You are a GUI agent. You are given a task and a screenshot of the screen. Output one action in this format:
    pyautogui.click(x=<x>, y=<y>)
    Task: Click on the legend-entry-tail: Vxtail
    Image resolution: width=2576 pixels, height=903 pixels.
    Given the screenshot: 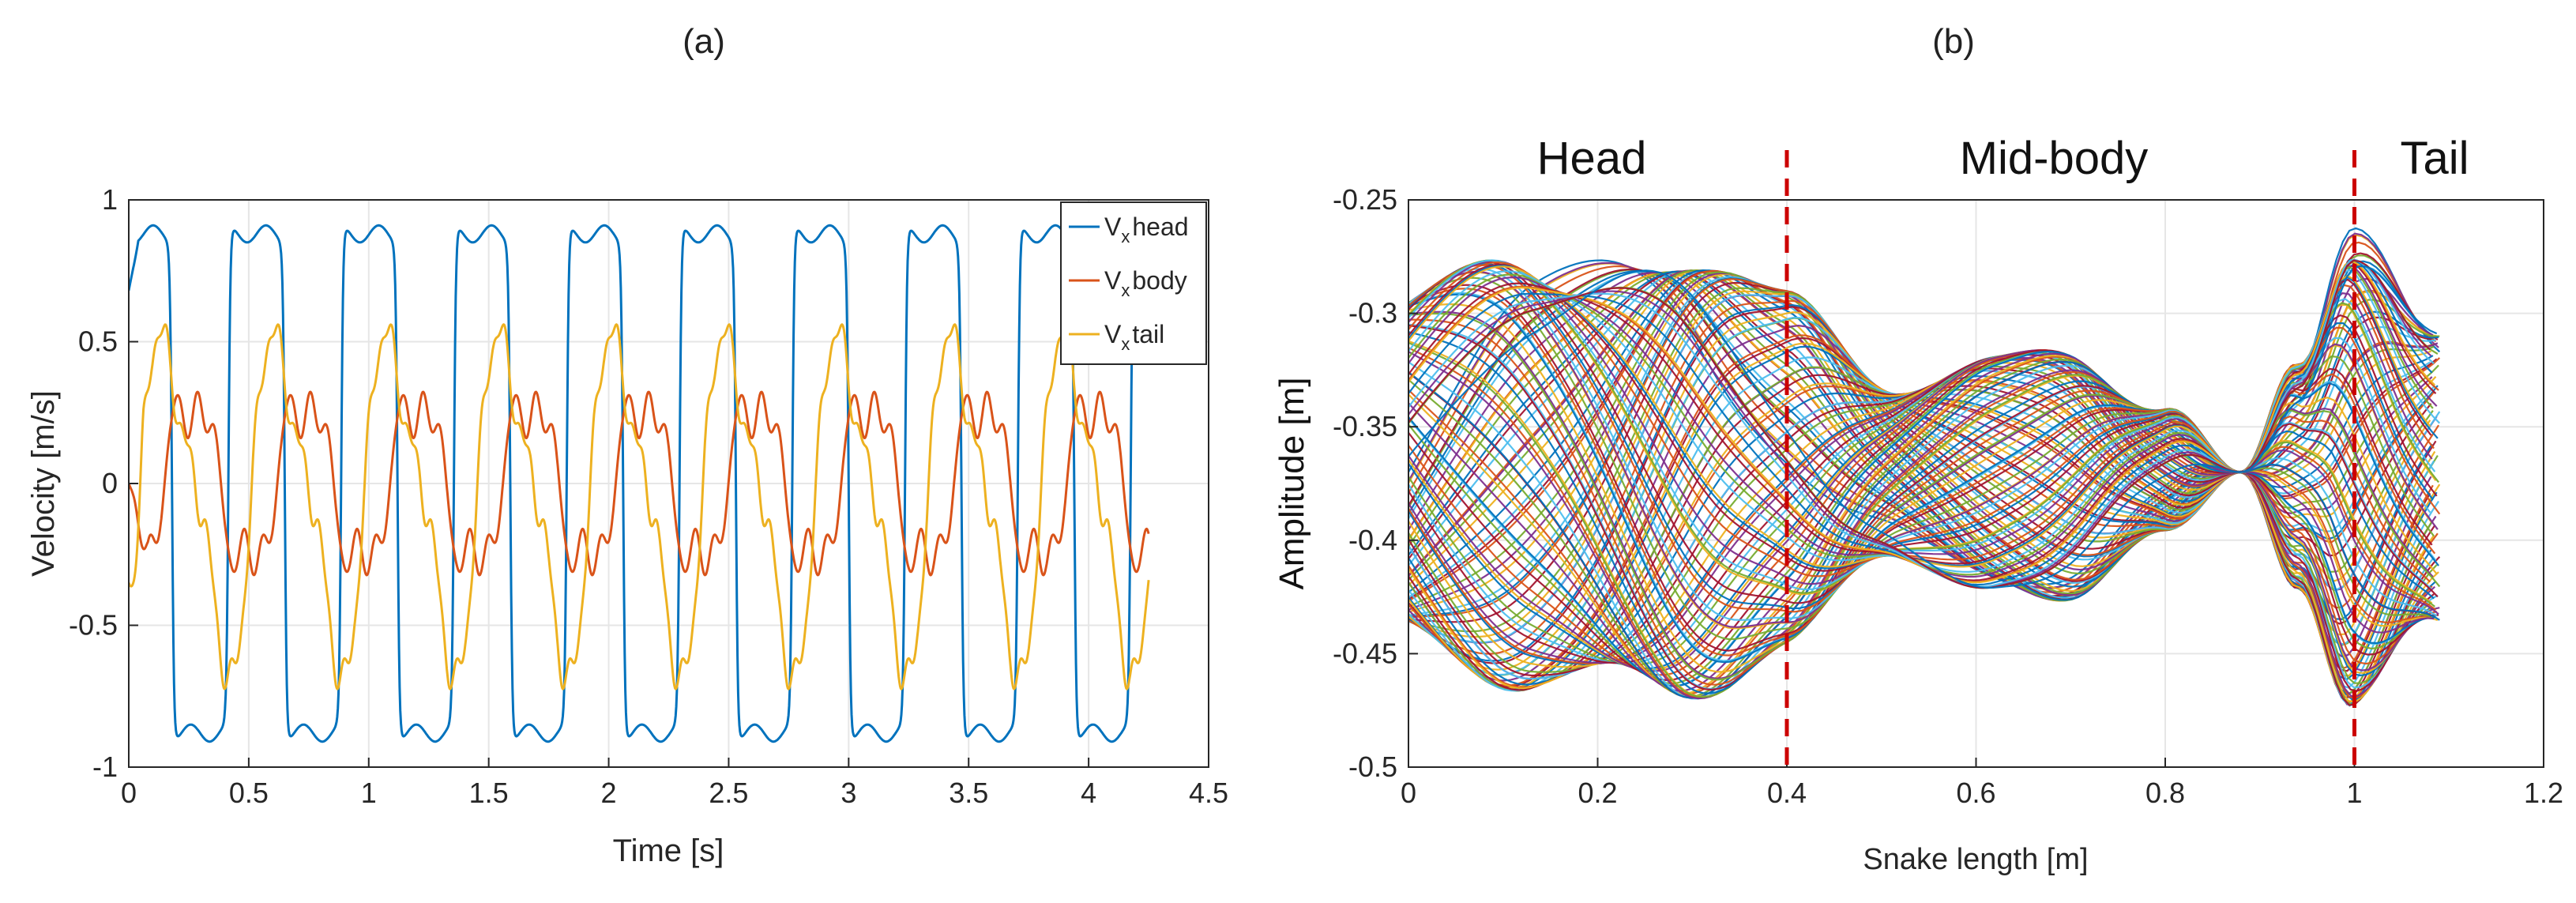 What is the action you would take?
    pyautogui.click(x=1117, y=337)
    